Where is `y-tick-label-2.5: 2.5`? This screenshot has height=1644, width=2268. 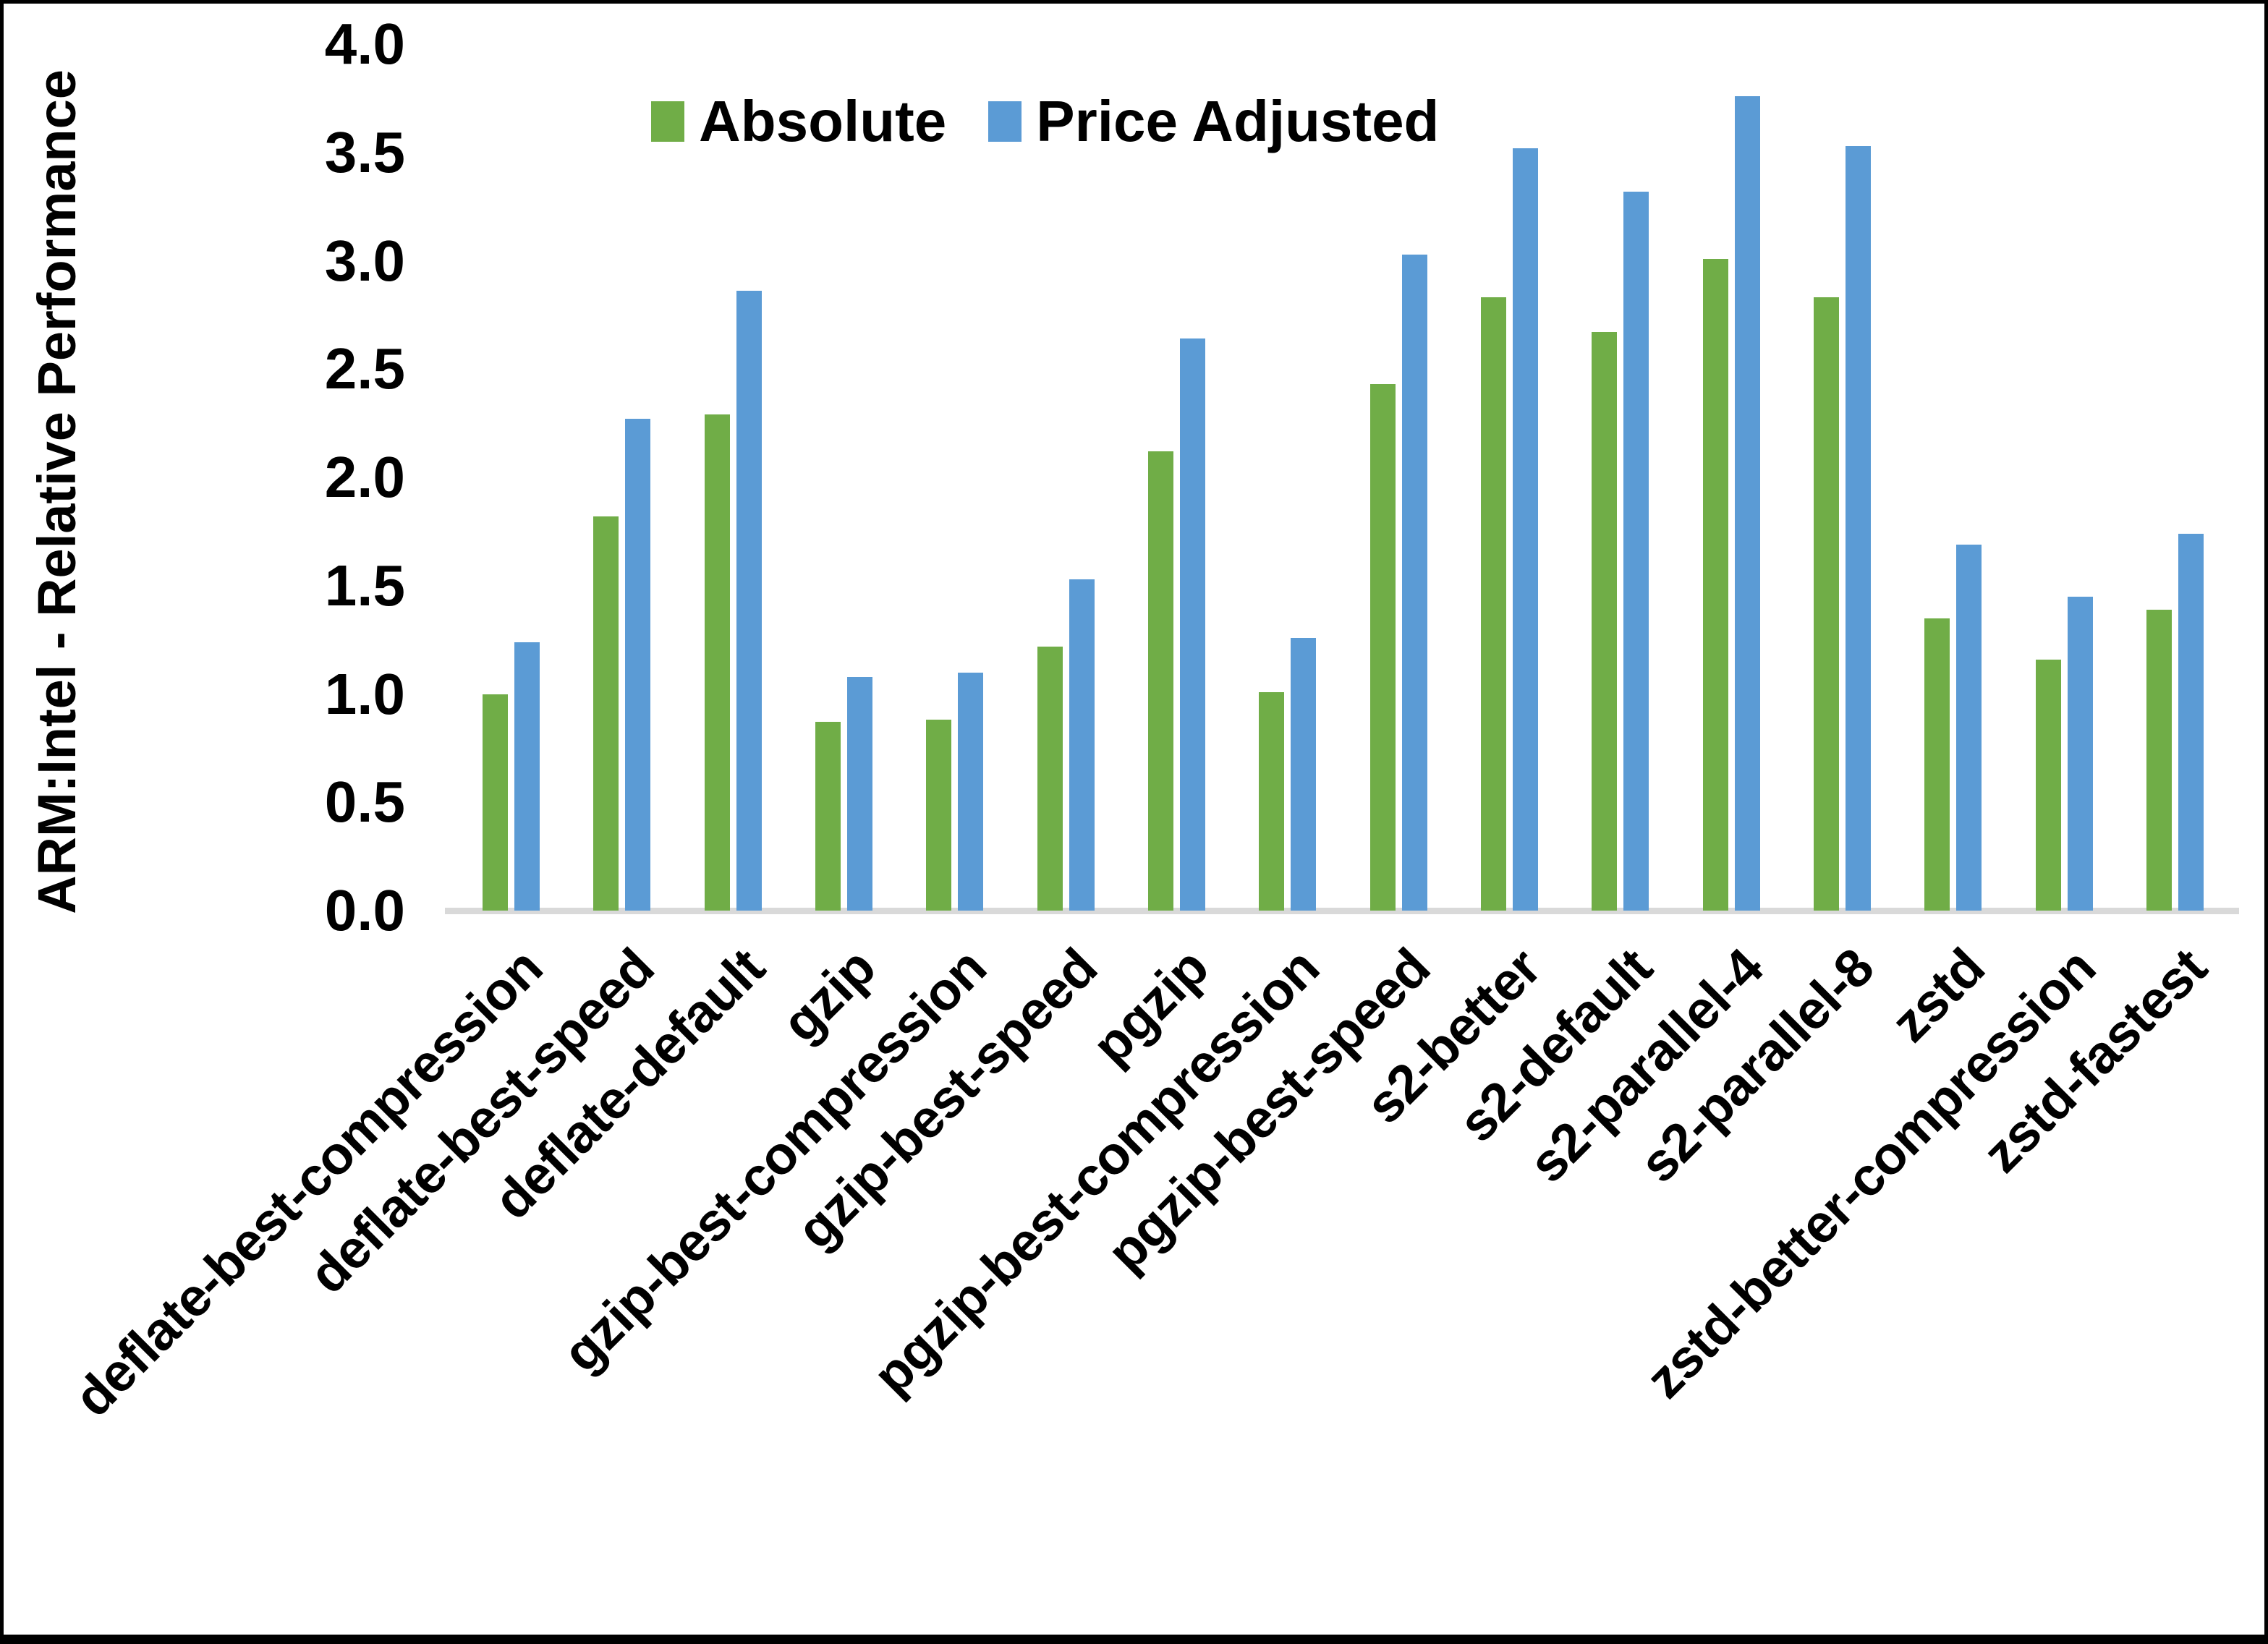 y-tick-label-2.5: 2.5 is located at coordinates (364, 368).